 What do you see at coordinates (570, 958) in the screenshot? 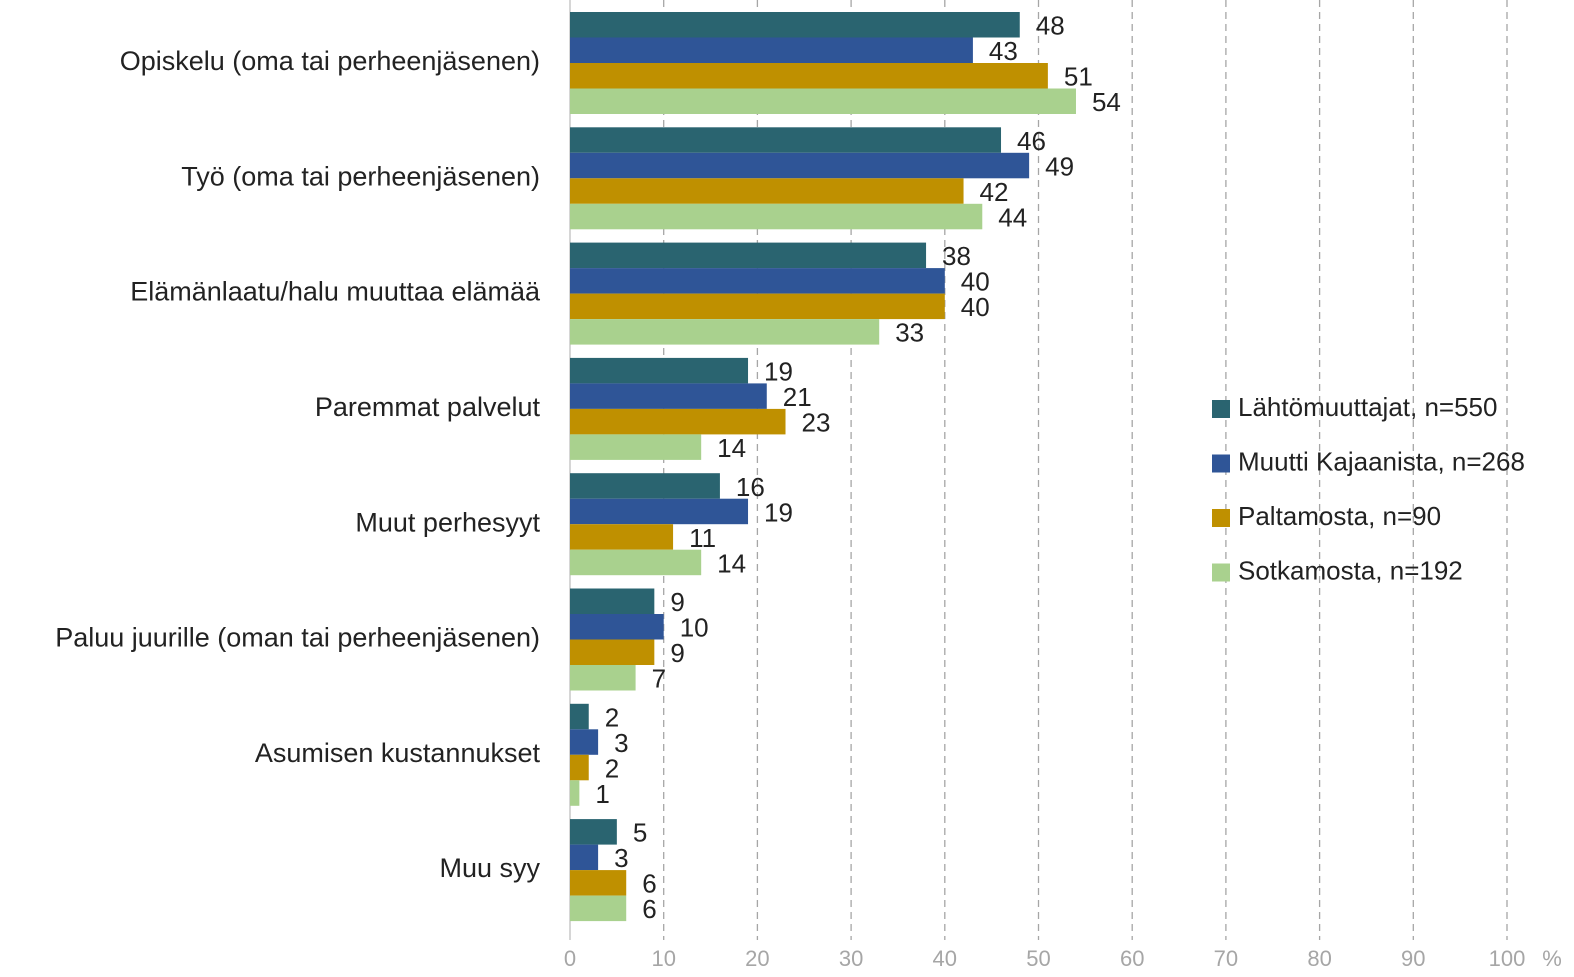
I see `x-tick-label: 0` at bounding box center [570, 958].